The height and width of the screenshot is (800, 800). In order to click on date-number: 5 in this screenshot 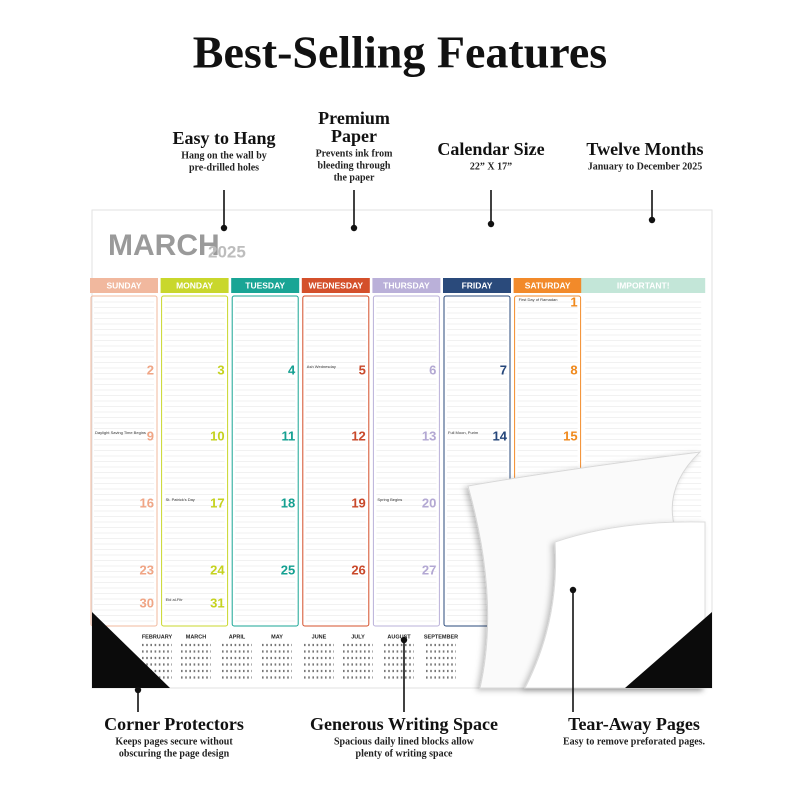, I will do `click(362, 369)`.